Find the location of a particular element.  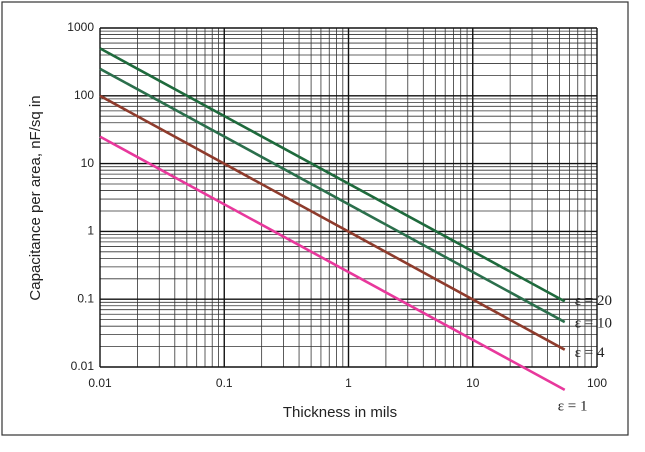

series-label: ε = 20 is located at coordinates (593, 301).